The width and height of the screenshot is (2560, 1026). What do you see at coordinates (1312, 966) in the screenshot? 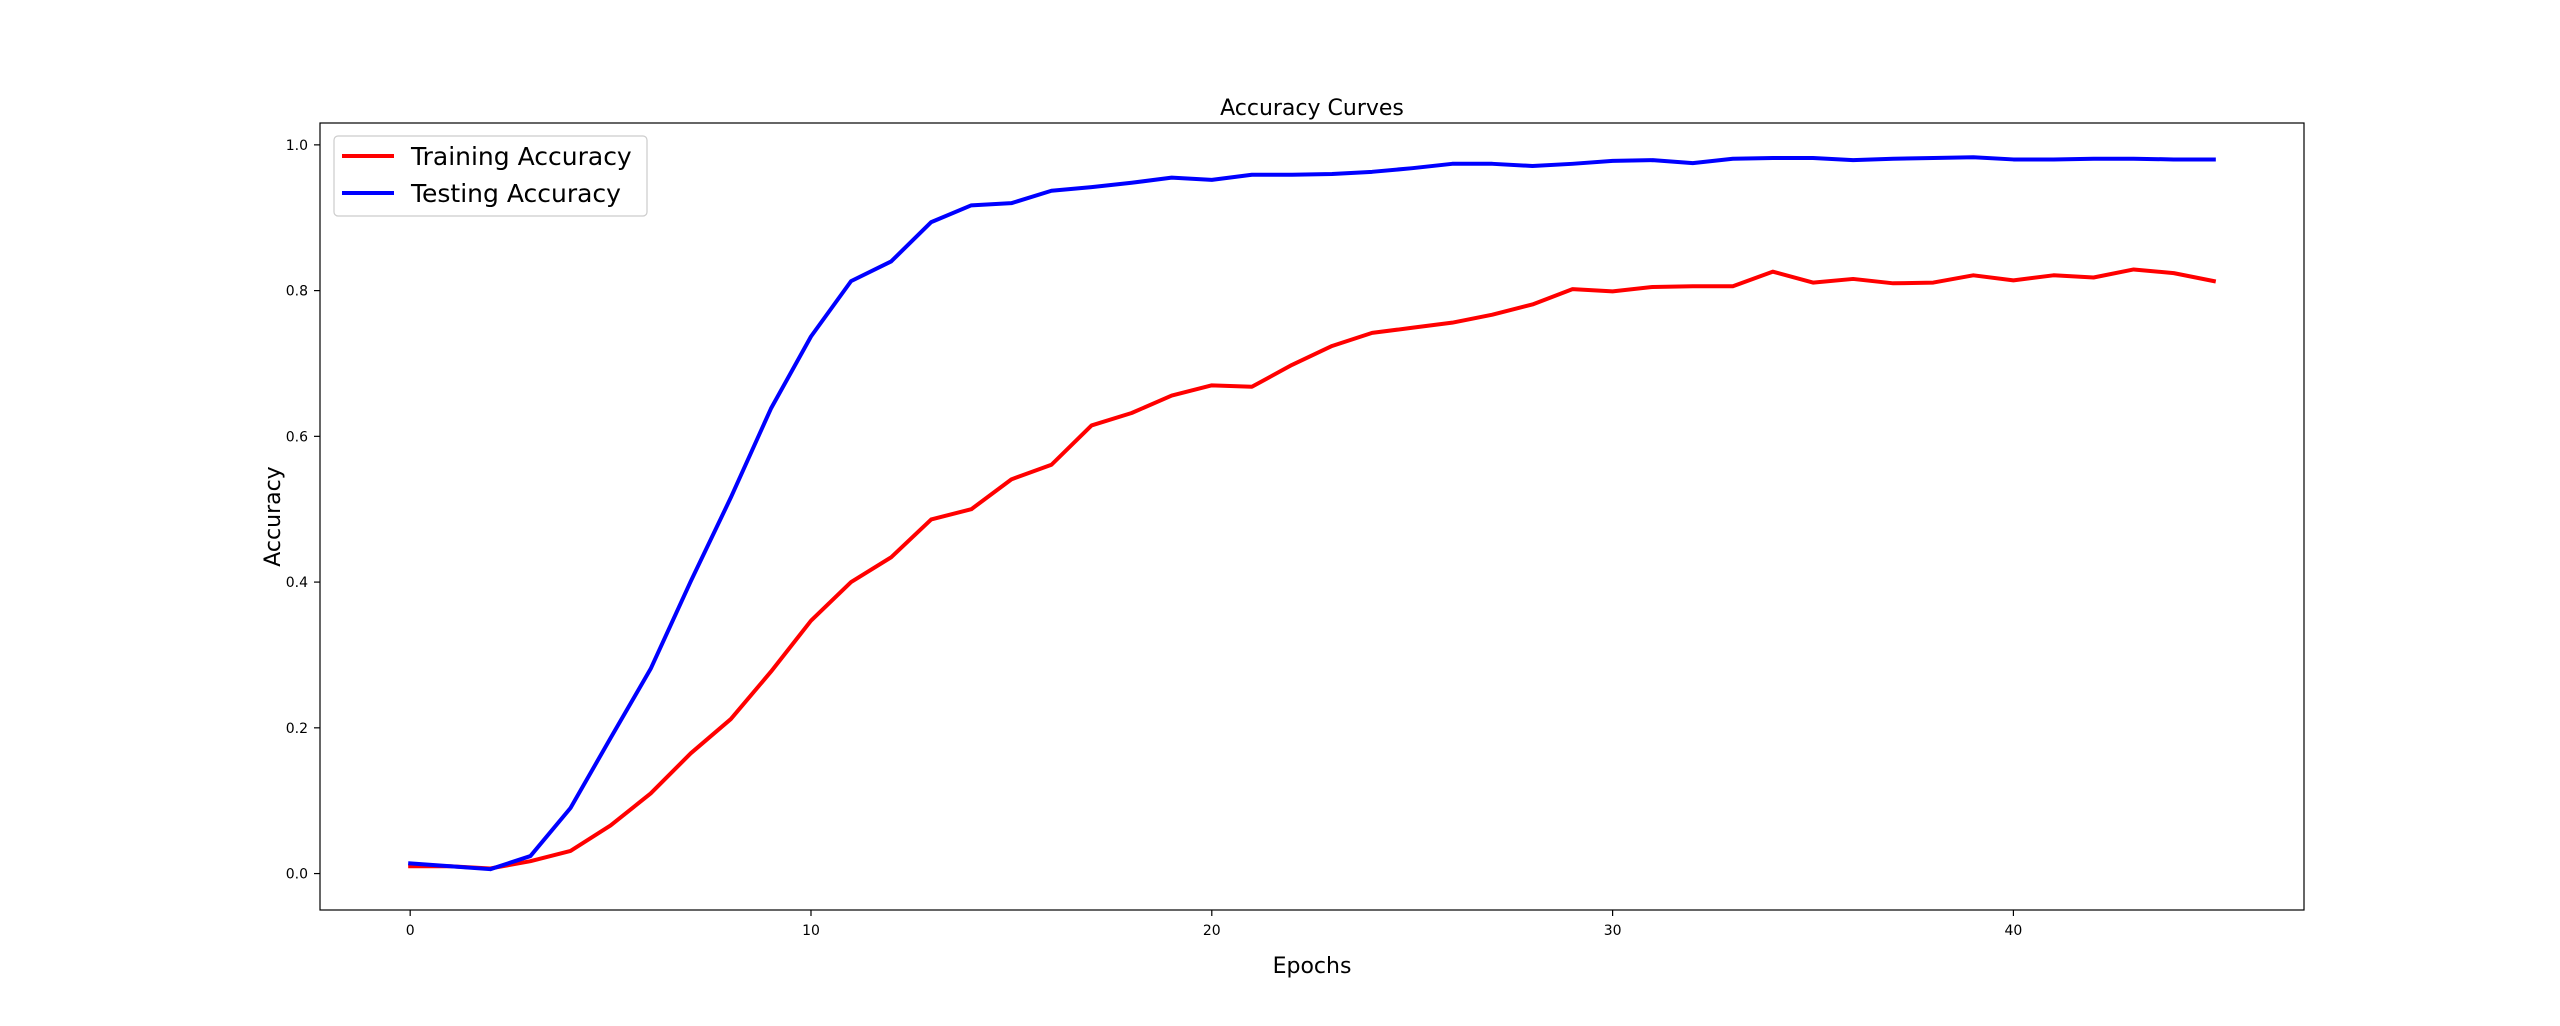
I see `x-axis-label: Epochs` at bounding box center [1312, 966].